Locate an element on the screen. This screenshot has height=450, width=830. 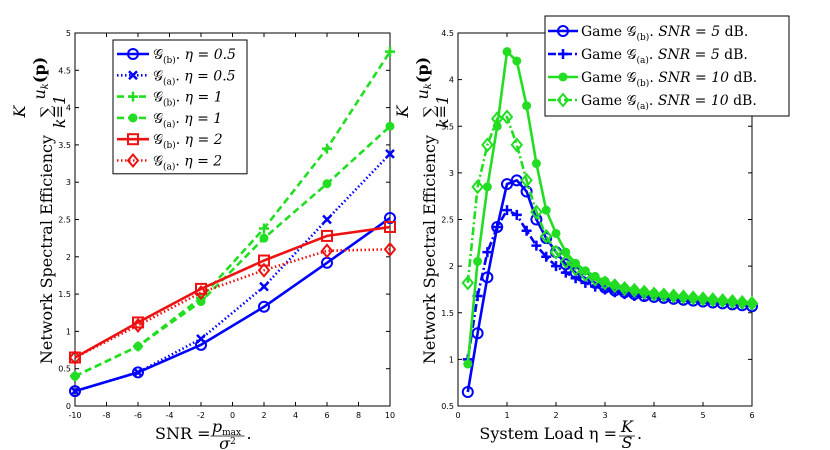
x-label-prefix: SNR = is located at coordinates (183, 433).